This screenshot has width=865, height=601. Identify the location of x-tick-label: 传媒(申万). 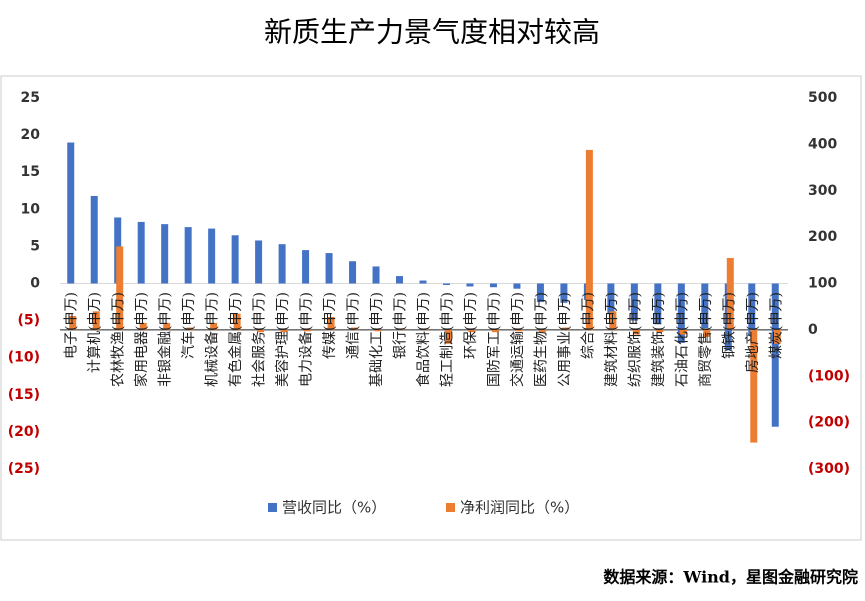
(330, 325).